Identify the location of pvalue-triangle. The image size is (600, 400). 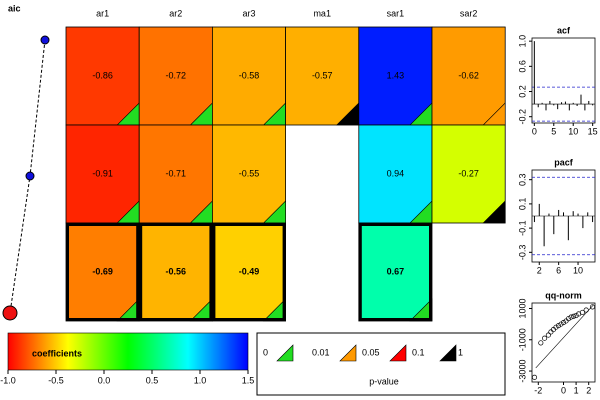
(494, 212).